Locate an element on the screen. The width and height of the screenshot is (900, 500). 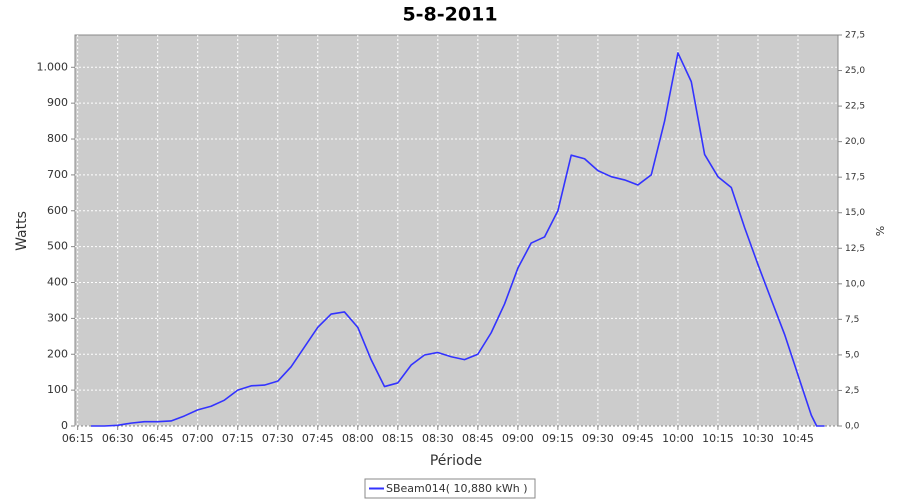
x-tick-label: 10:00 is located at coordinates (678, 438).